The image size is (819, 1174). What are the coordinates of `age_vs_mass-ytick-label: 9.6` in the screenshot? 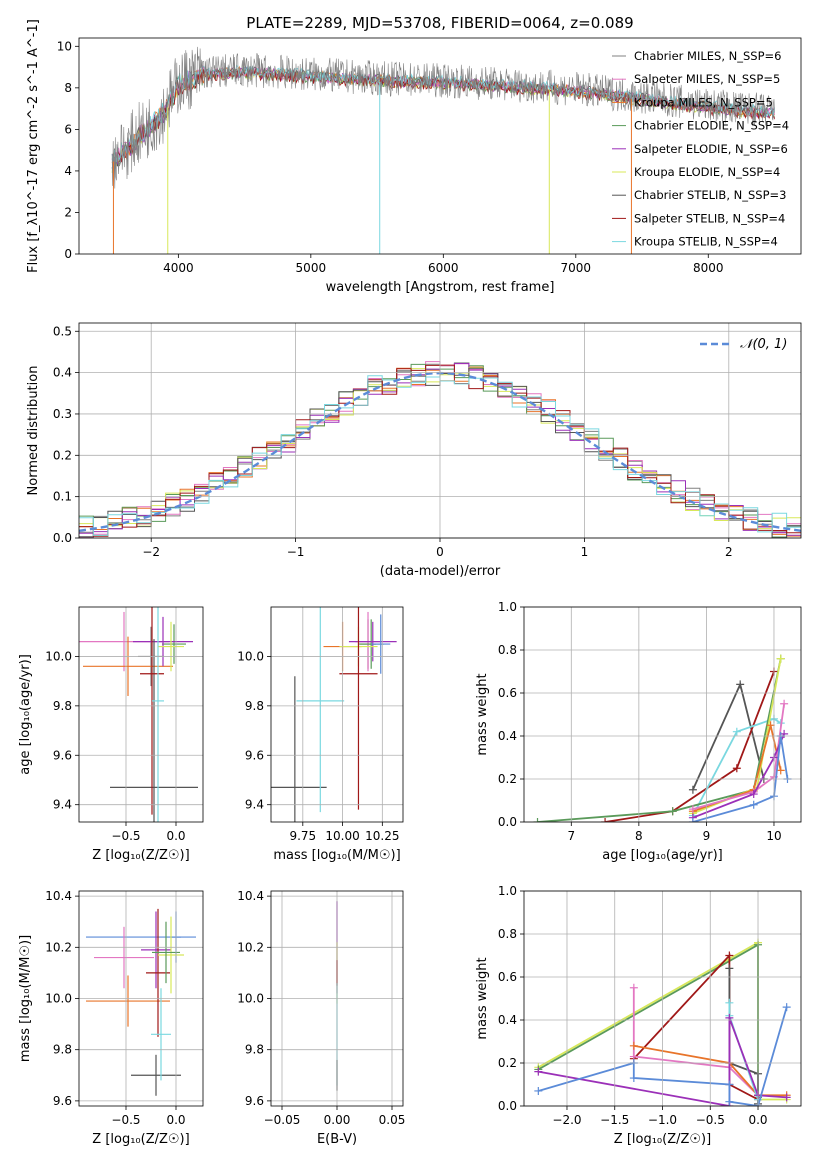 It's located at (254, 755).